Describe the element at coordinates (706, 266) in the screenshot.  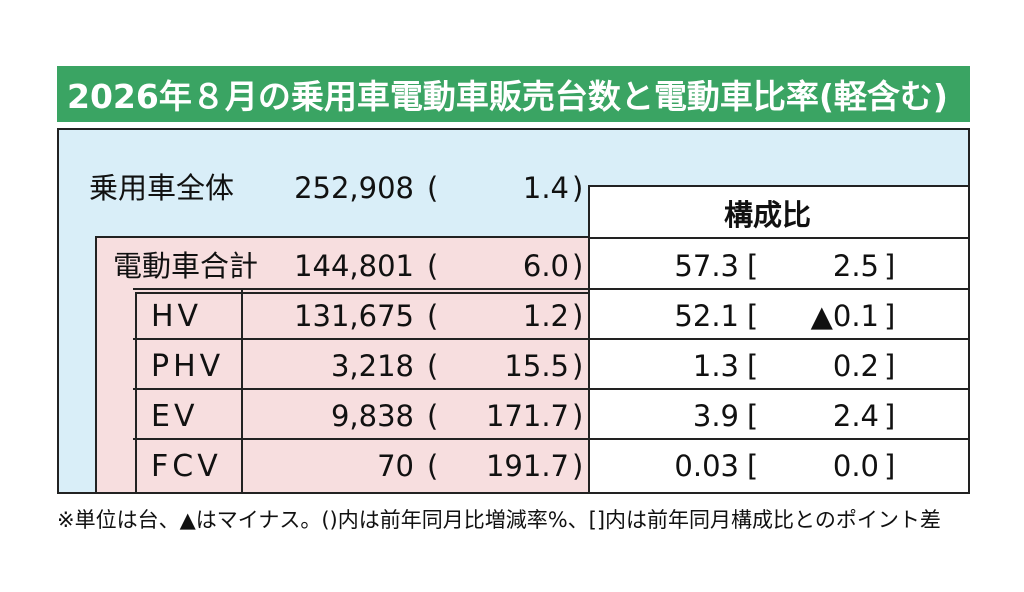
I see `row-share: 57.3` at that location.